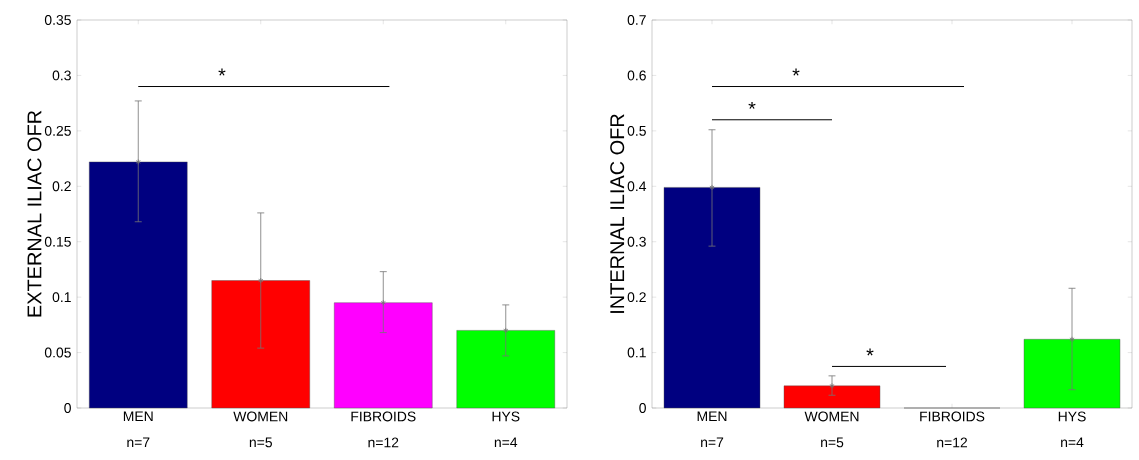  Describe the element at coordinates (34, 213) in the screenshot. I see `y-axis-title: EXTERNAL ILIAC OFR` at that location.